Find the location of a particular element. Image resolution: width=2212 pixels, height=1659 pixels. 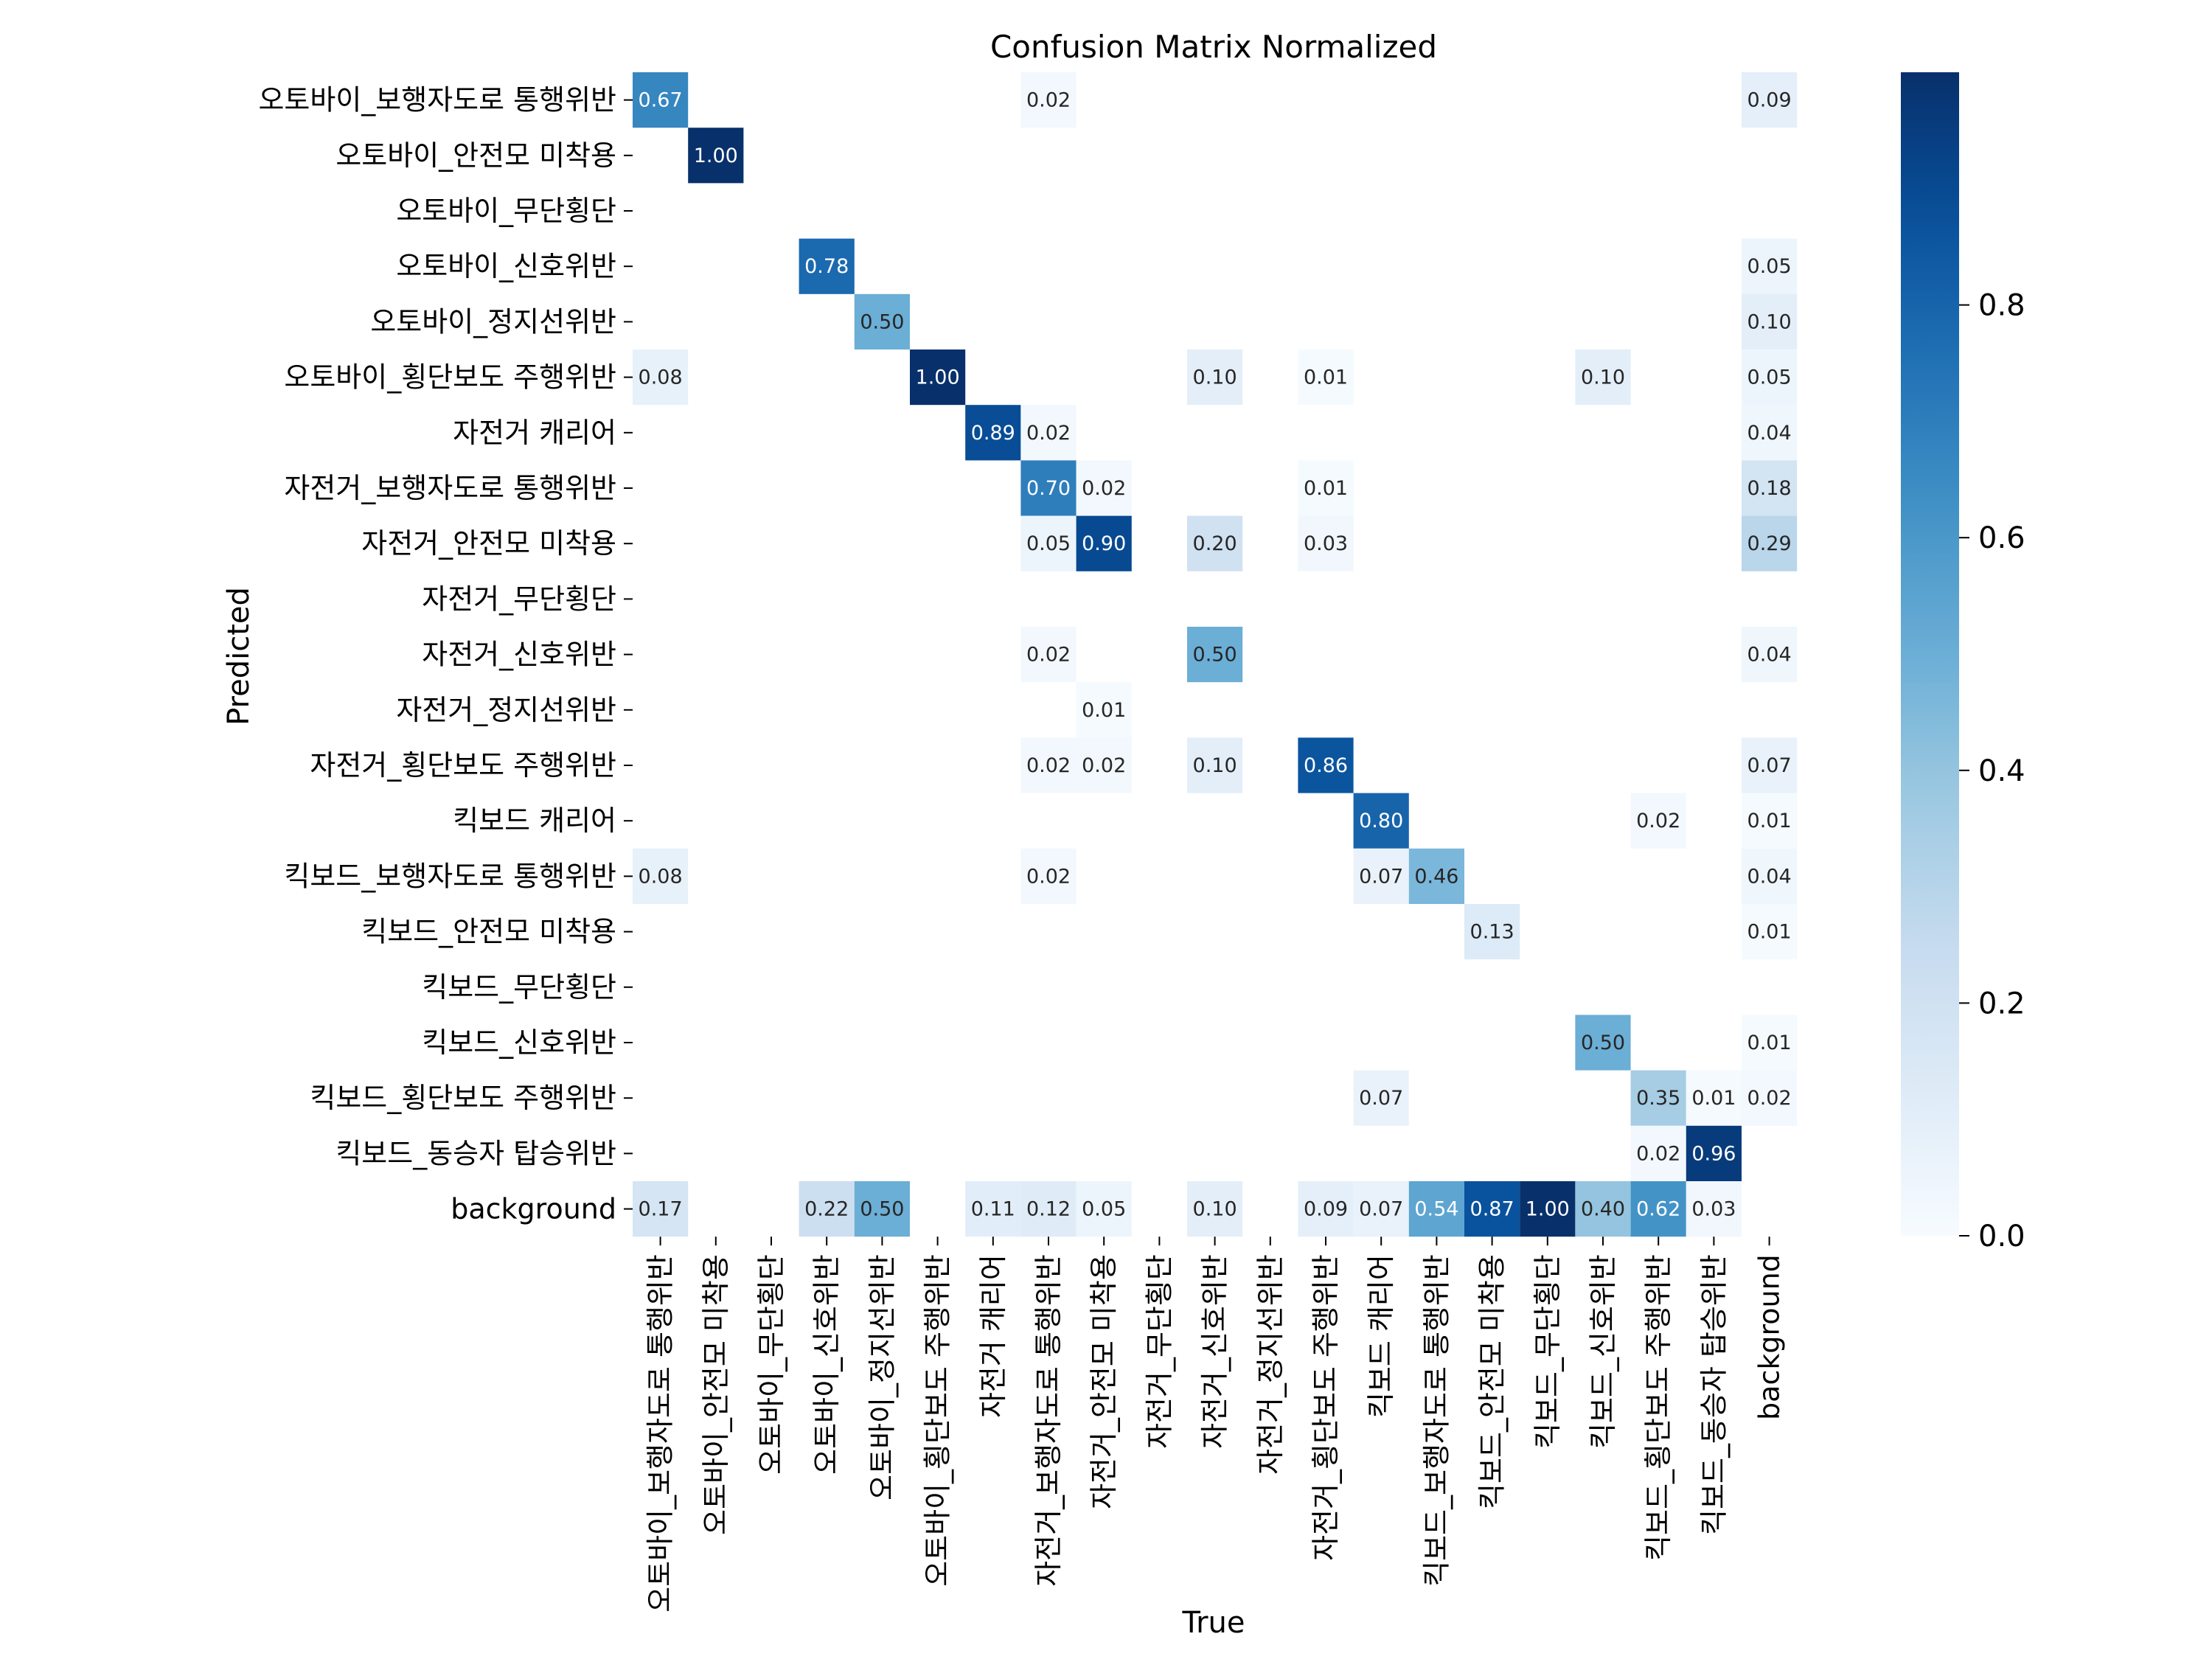

y-tick-label: 킥보드_동승자 탑승위반 is located at coordinates (475, 1153).